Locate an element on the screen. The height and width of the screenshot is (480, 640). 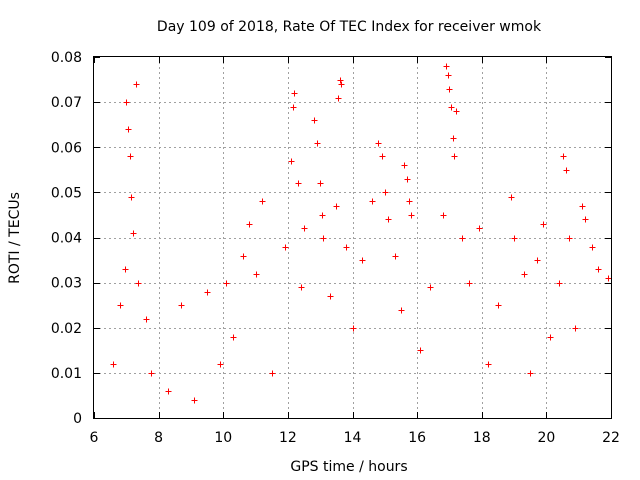
x-tick-label: 20 is located at coordinates (546, 438).